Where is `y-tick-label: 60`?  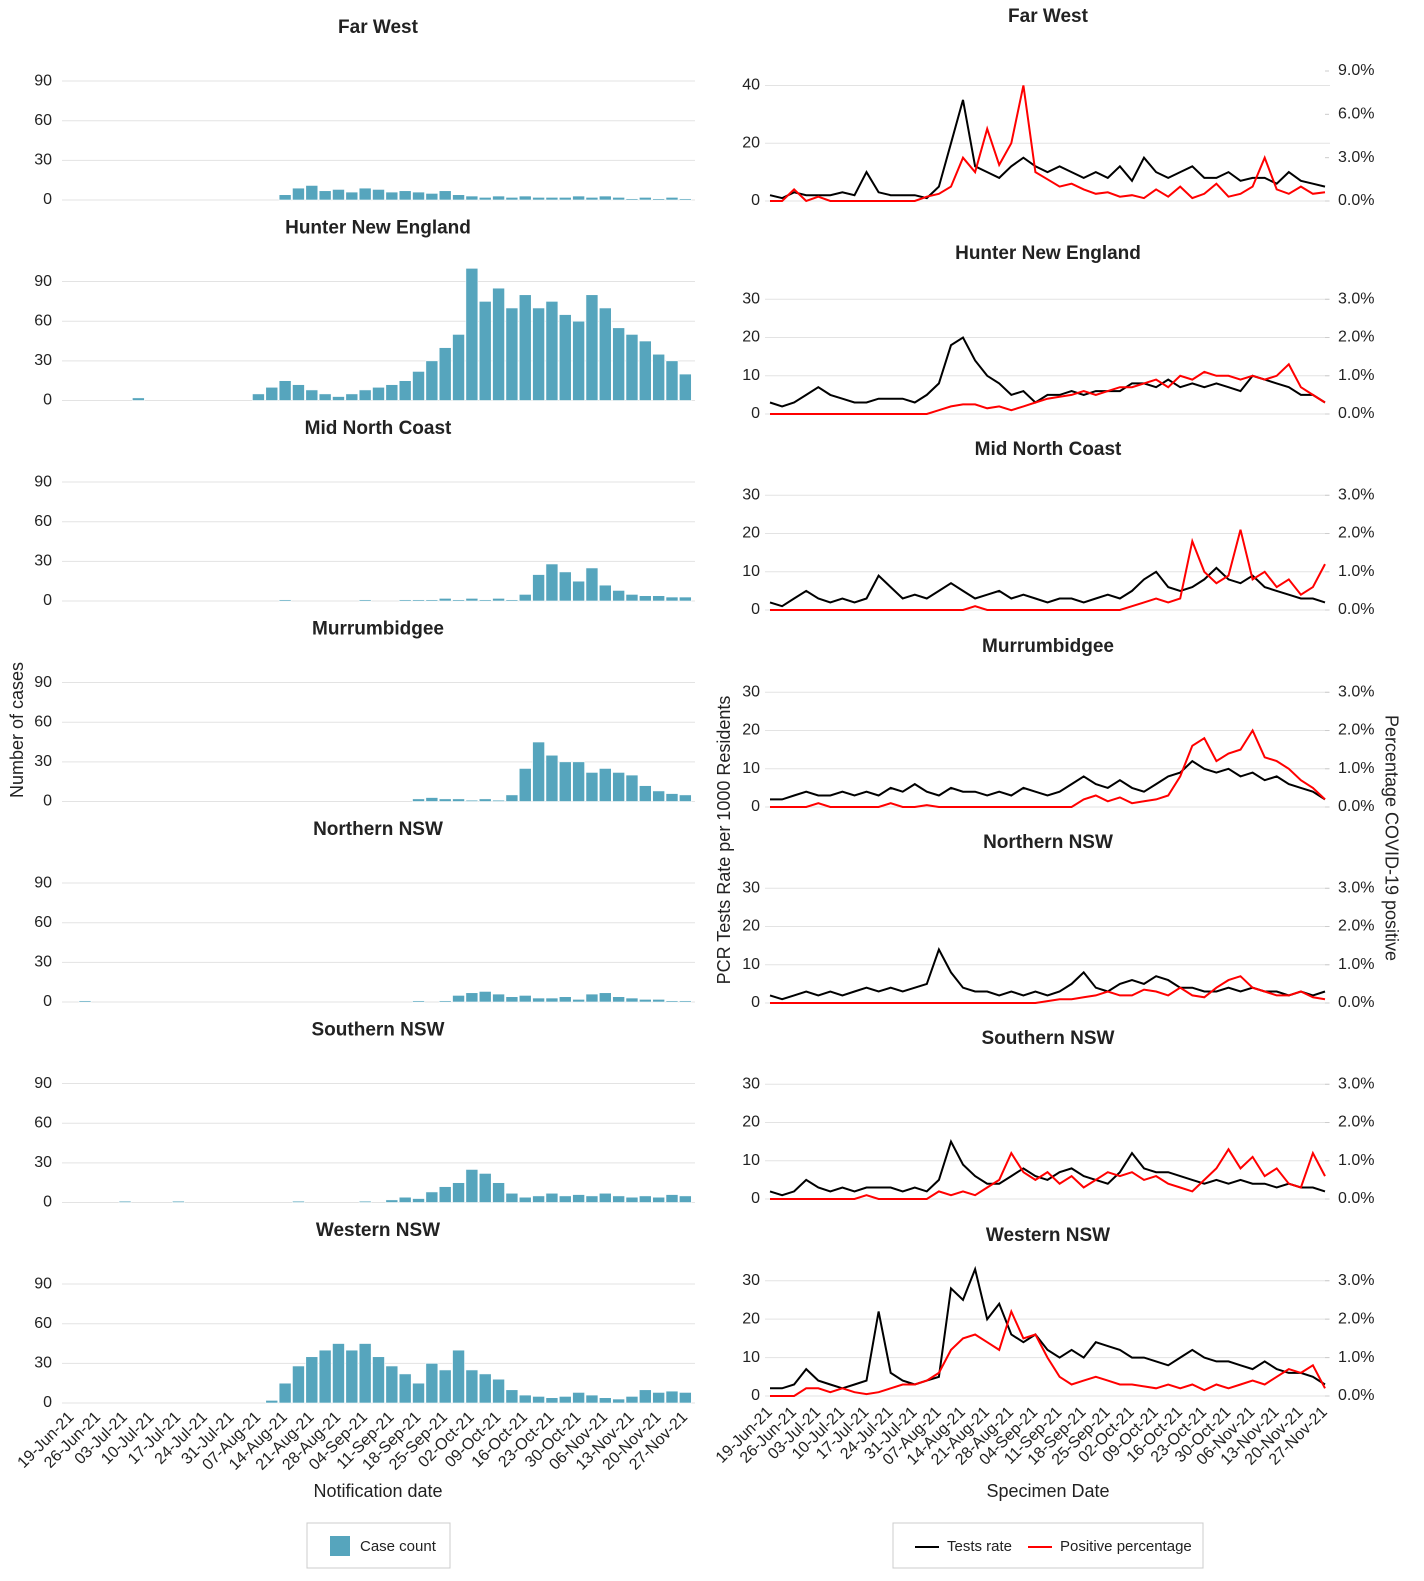 y-tick-label: 60 is located at coordinates (43, 922).